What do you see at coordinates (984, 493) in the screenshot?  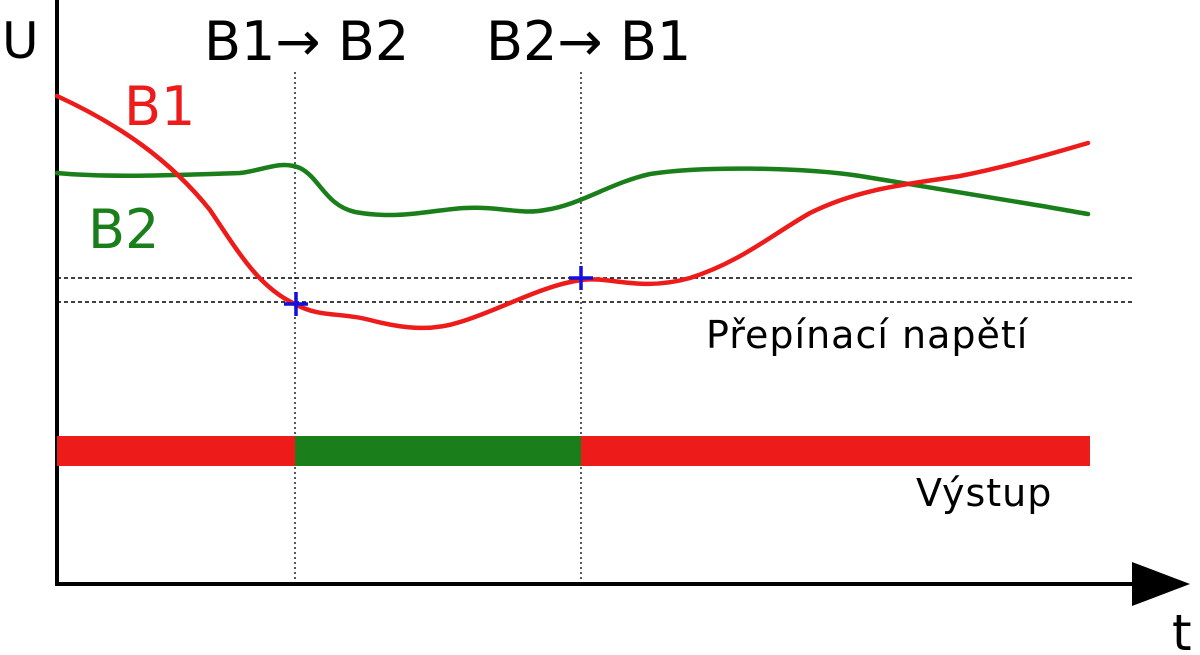 I see `output-label: Výstup` at bounding box center [984, 493].